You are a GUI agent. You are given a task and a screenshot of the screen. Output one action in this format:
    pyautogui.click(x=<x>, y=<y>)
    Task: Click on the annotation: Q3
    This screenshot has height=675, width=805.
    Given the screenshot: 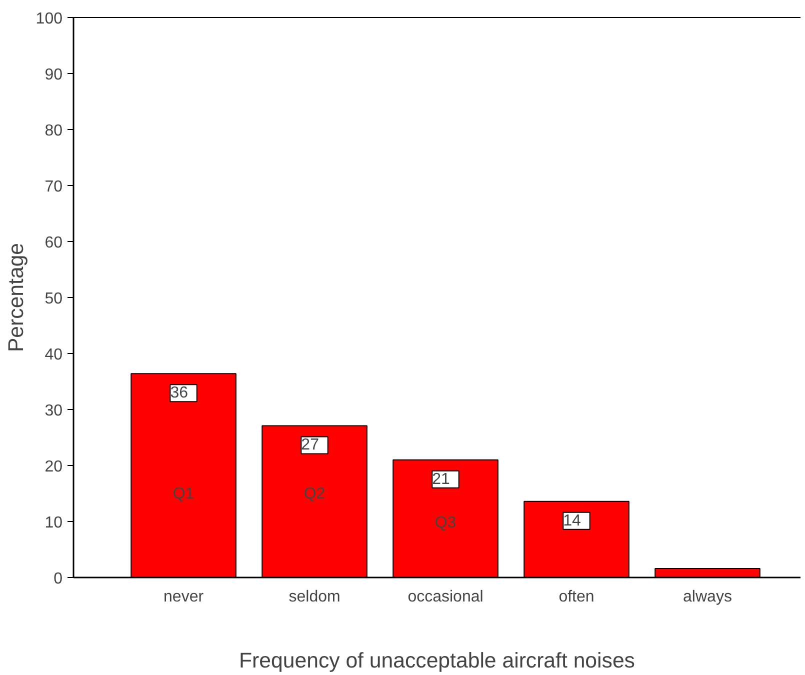 What is the action you would take?
    pyautogui.click(x=445, y=523)
    